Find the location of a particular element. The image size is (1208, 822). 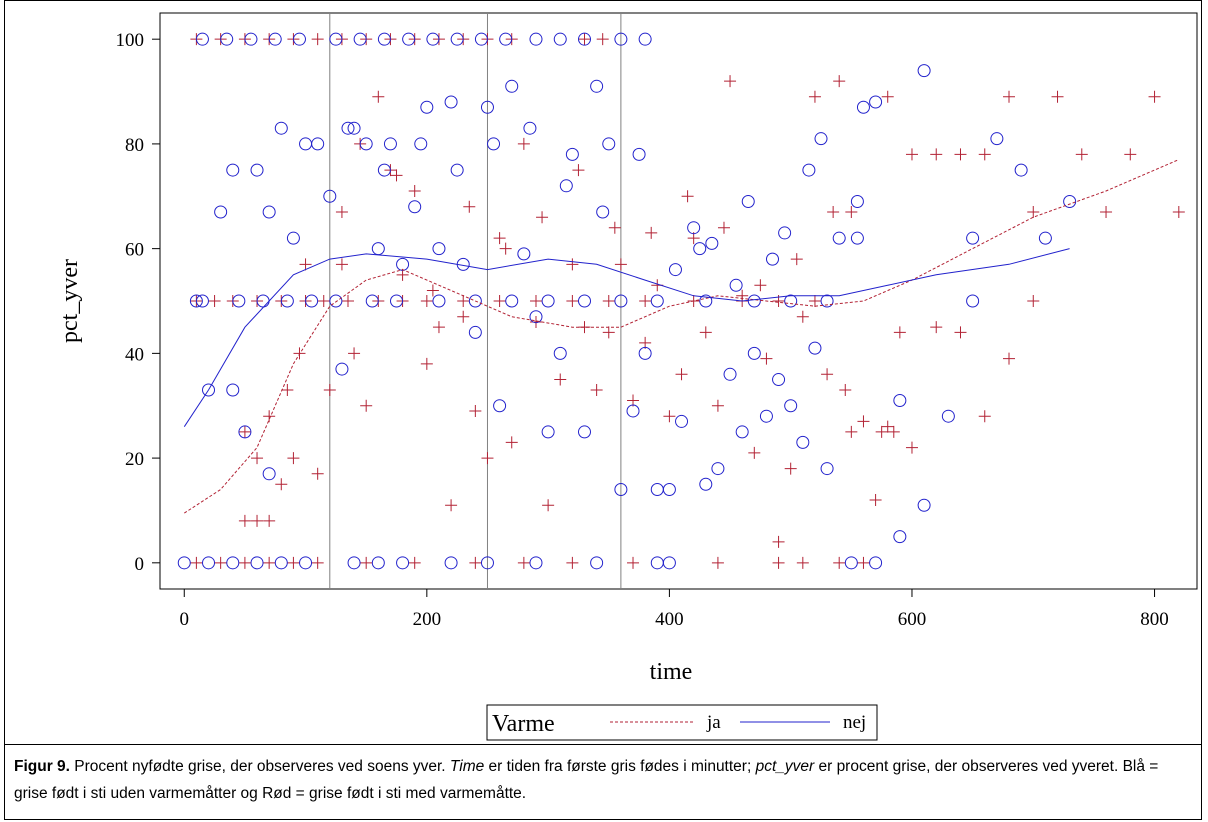

caption-label: Figur 9. is located at coordinates (42, 766).